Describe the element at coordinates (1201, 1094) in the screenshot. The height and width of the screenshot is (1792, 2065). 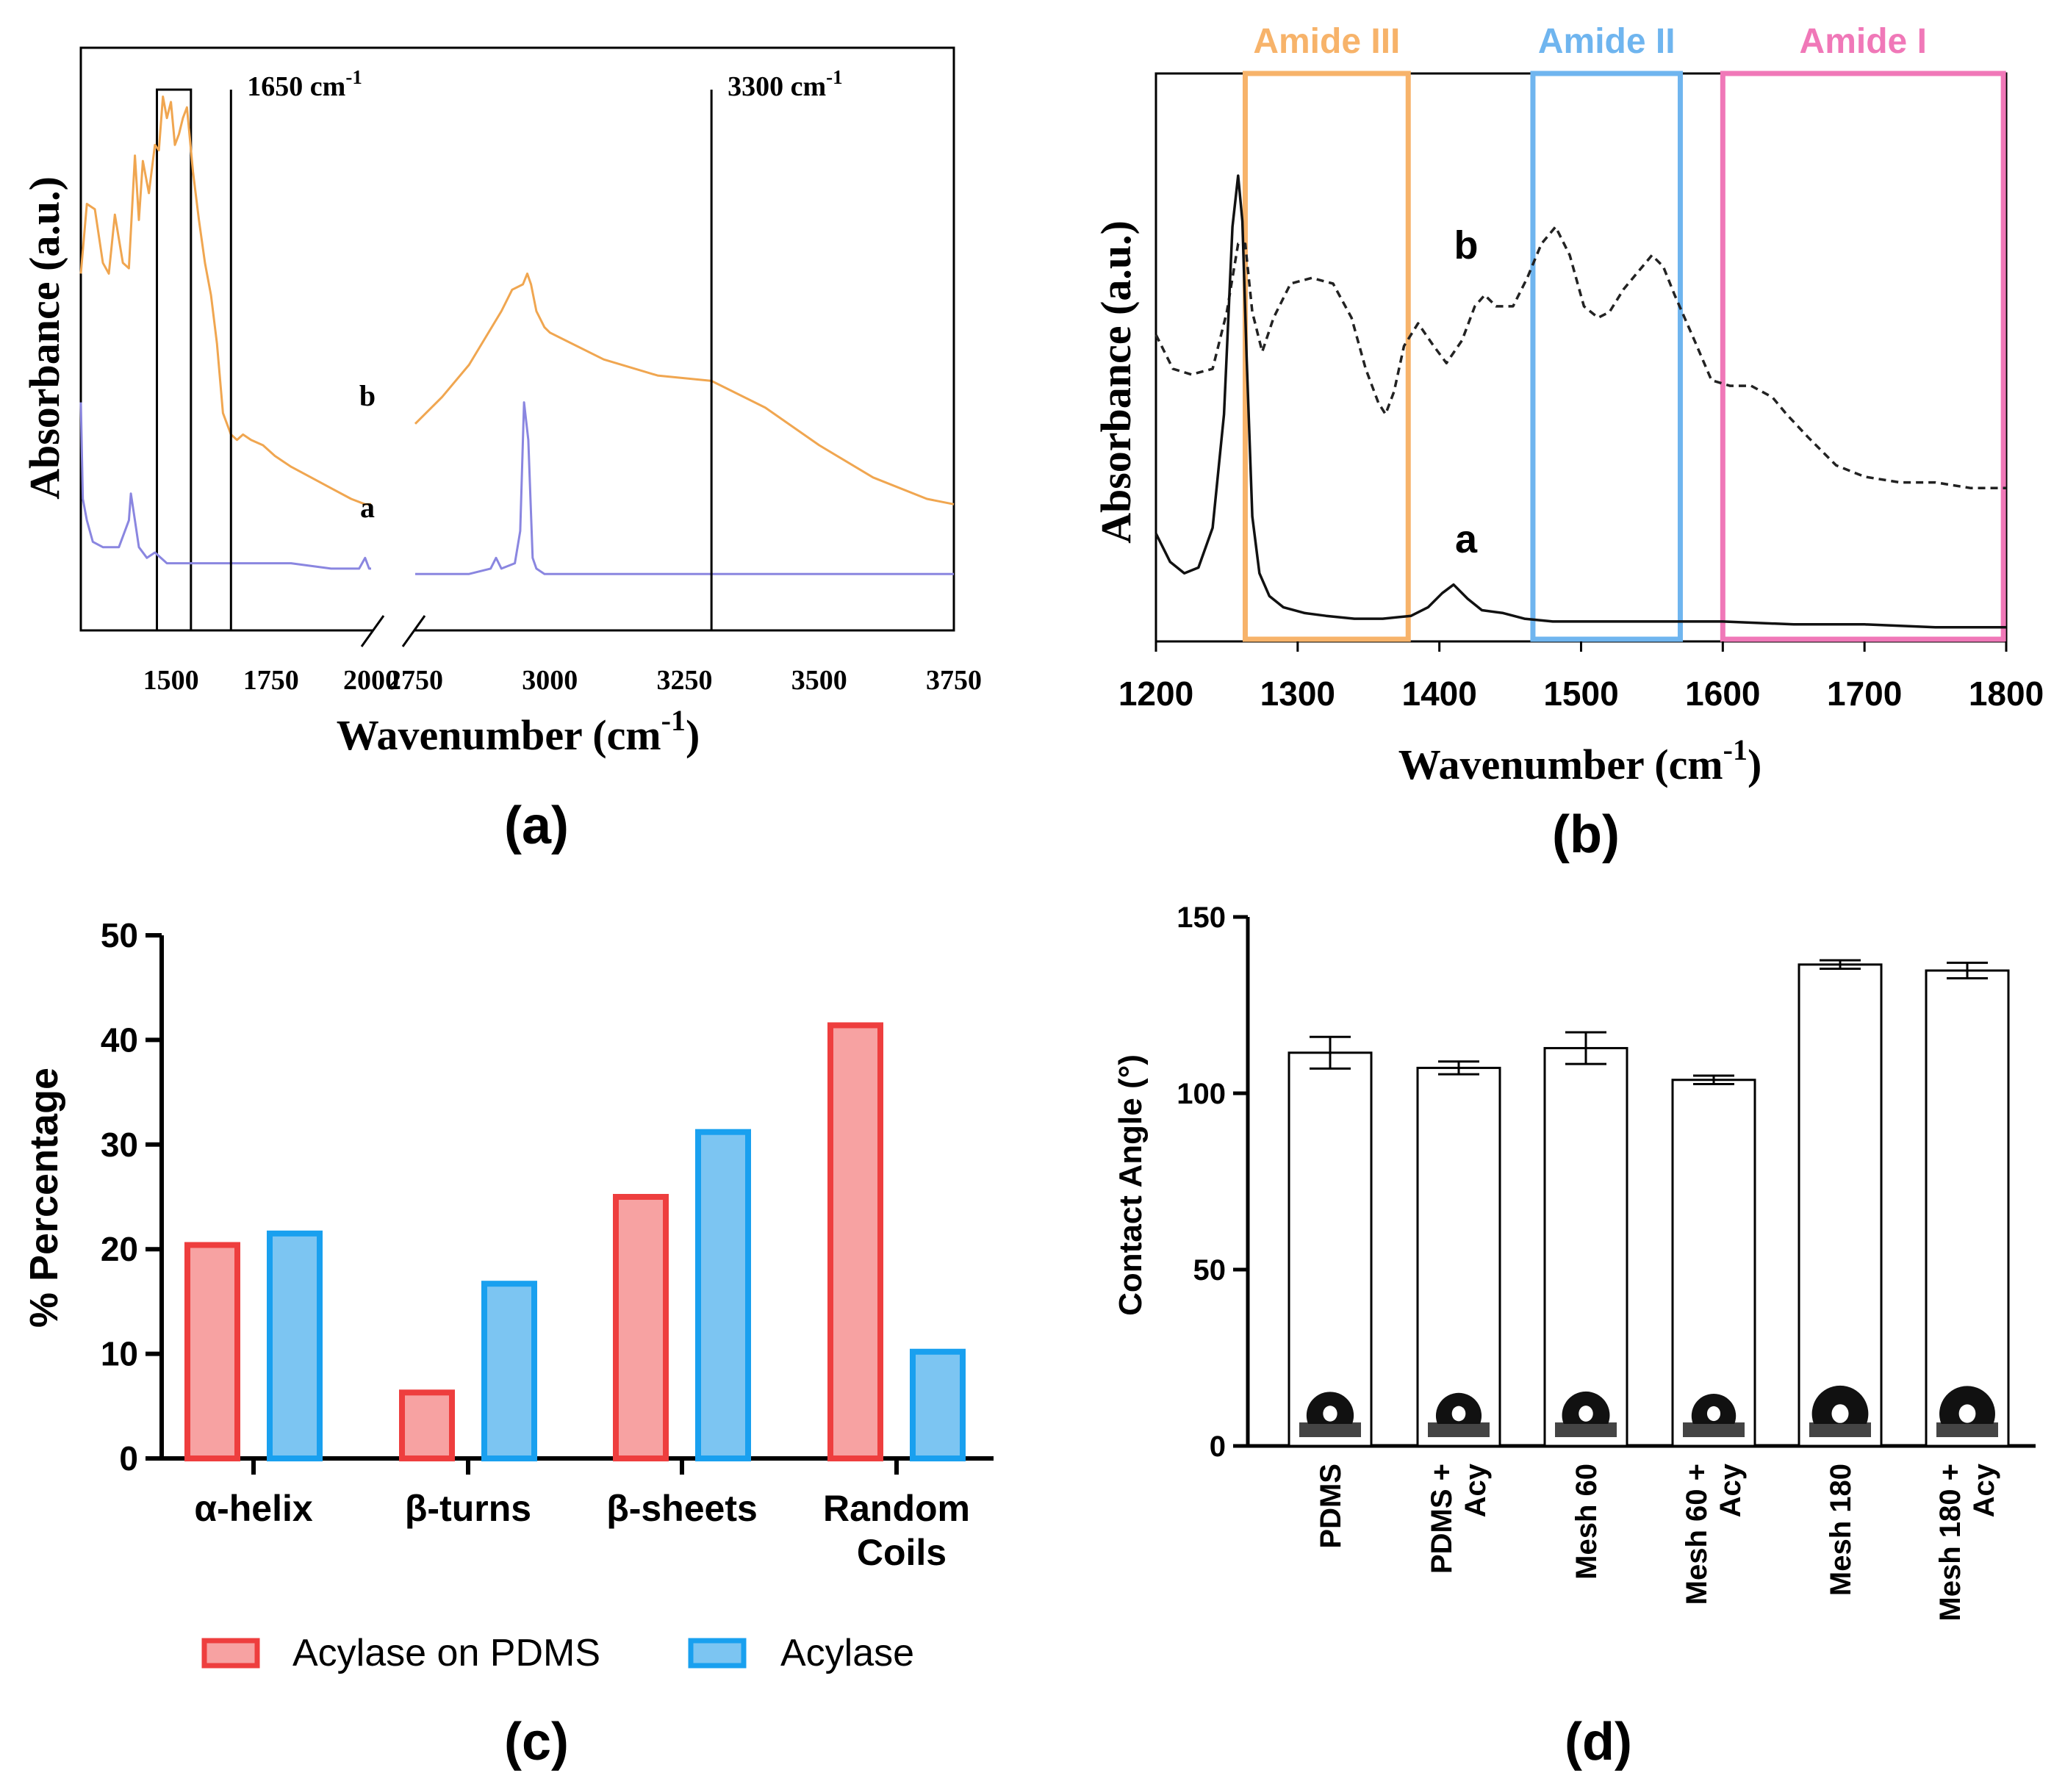
I see `y-tick-label: 100` at that location.